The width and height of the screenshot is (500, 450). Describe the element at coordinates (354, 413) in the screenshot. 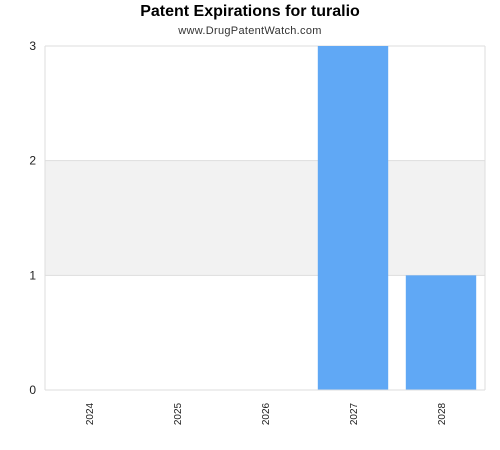

I see `x-tick-label: 2027` at that location.